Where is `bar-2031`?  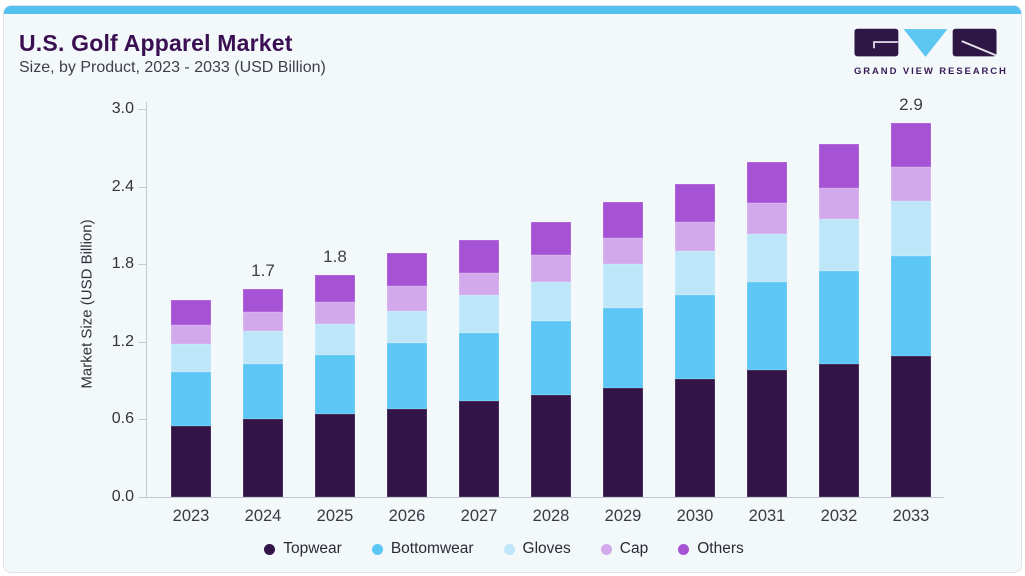
bar-2031 is located at coordinates (767, 329).